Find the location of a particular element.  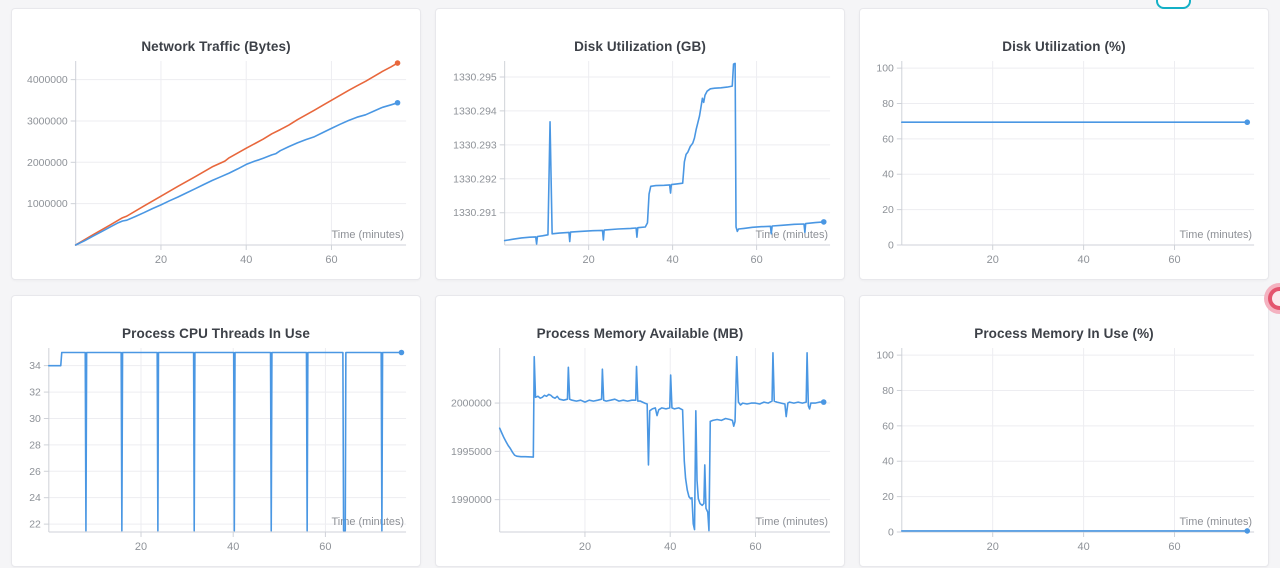

svg-text: 4000000 is located at coordinates (47, 80).